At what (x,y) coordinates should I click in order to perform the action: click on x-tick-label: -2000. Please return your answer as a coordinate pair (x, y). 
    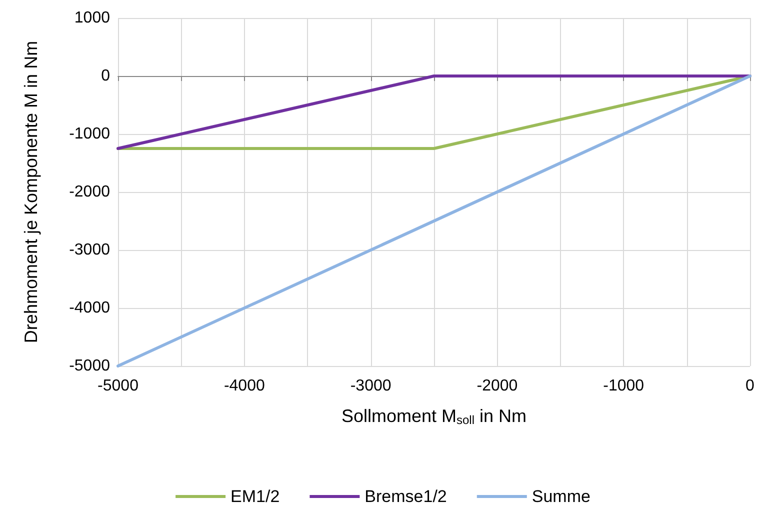
    Looking at the image, I should click on (497, 386).